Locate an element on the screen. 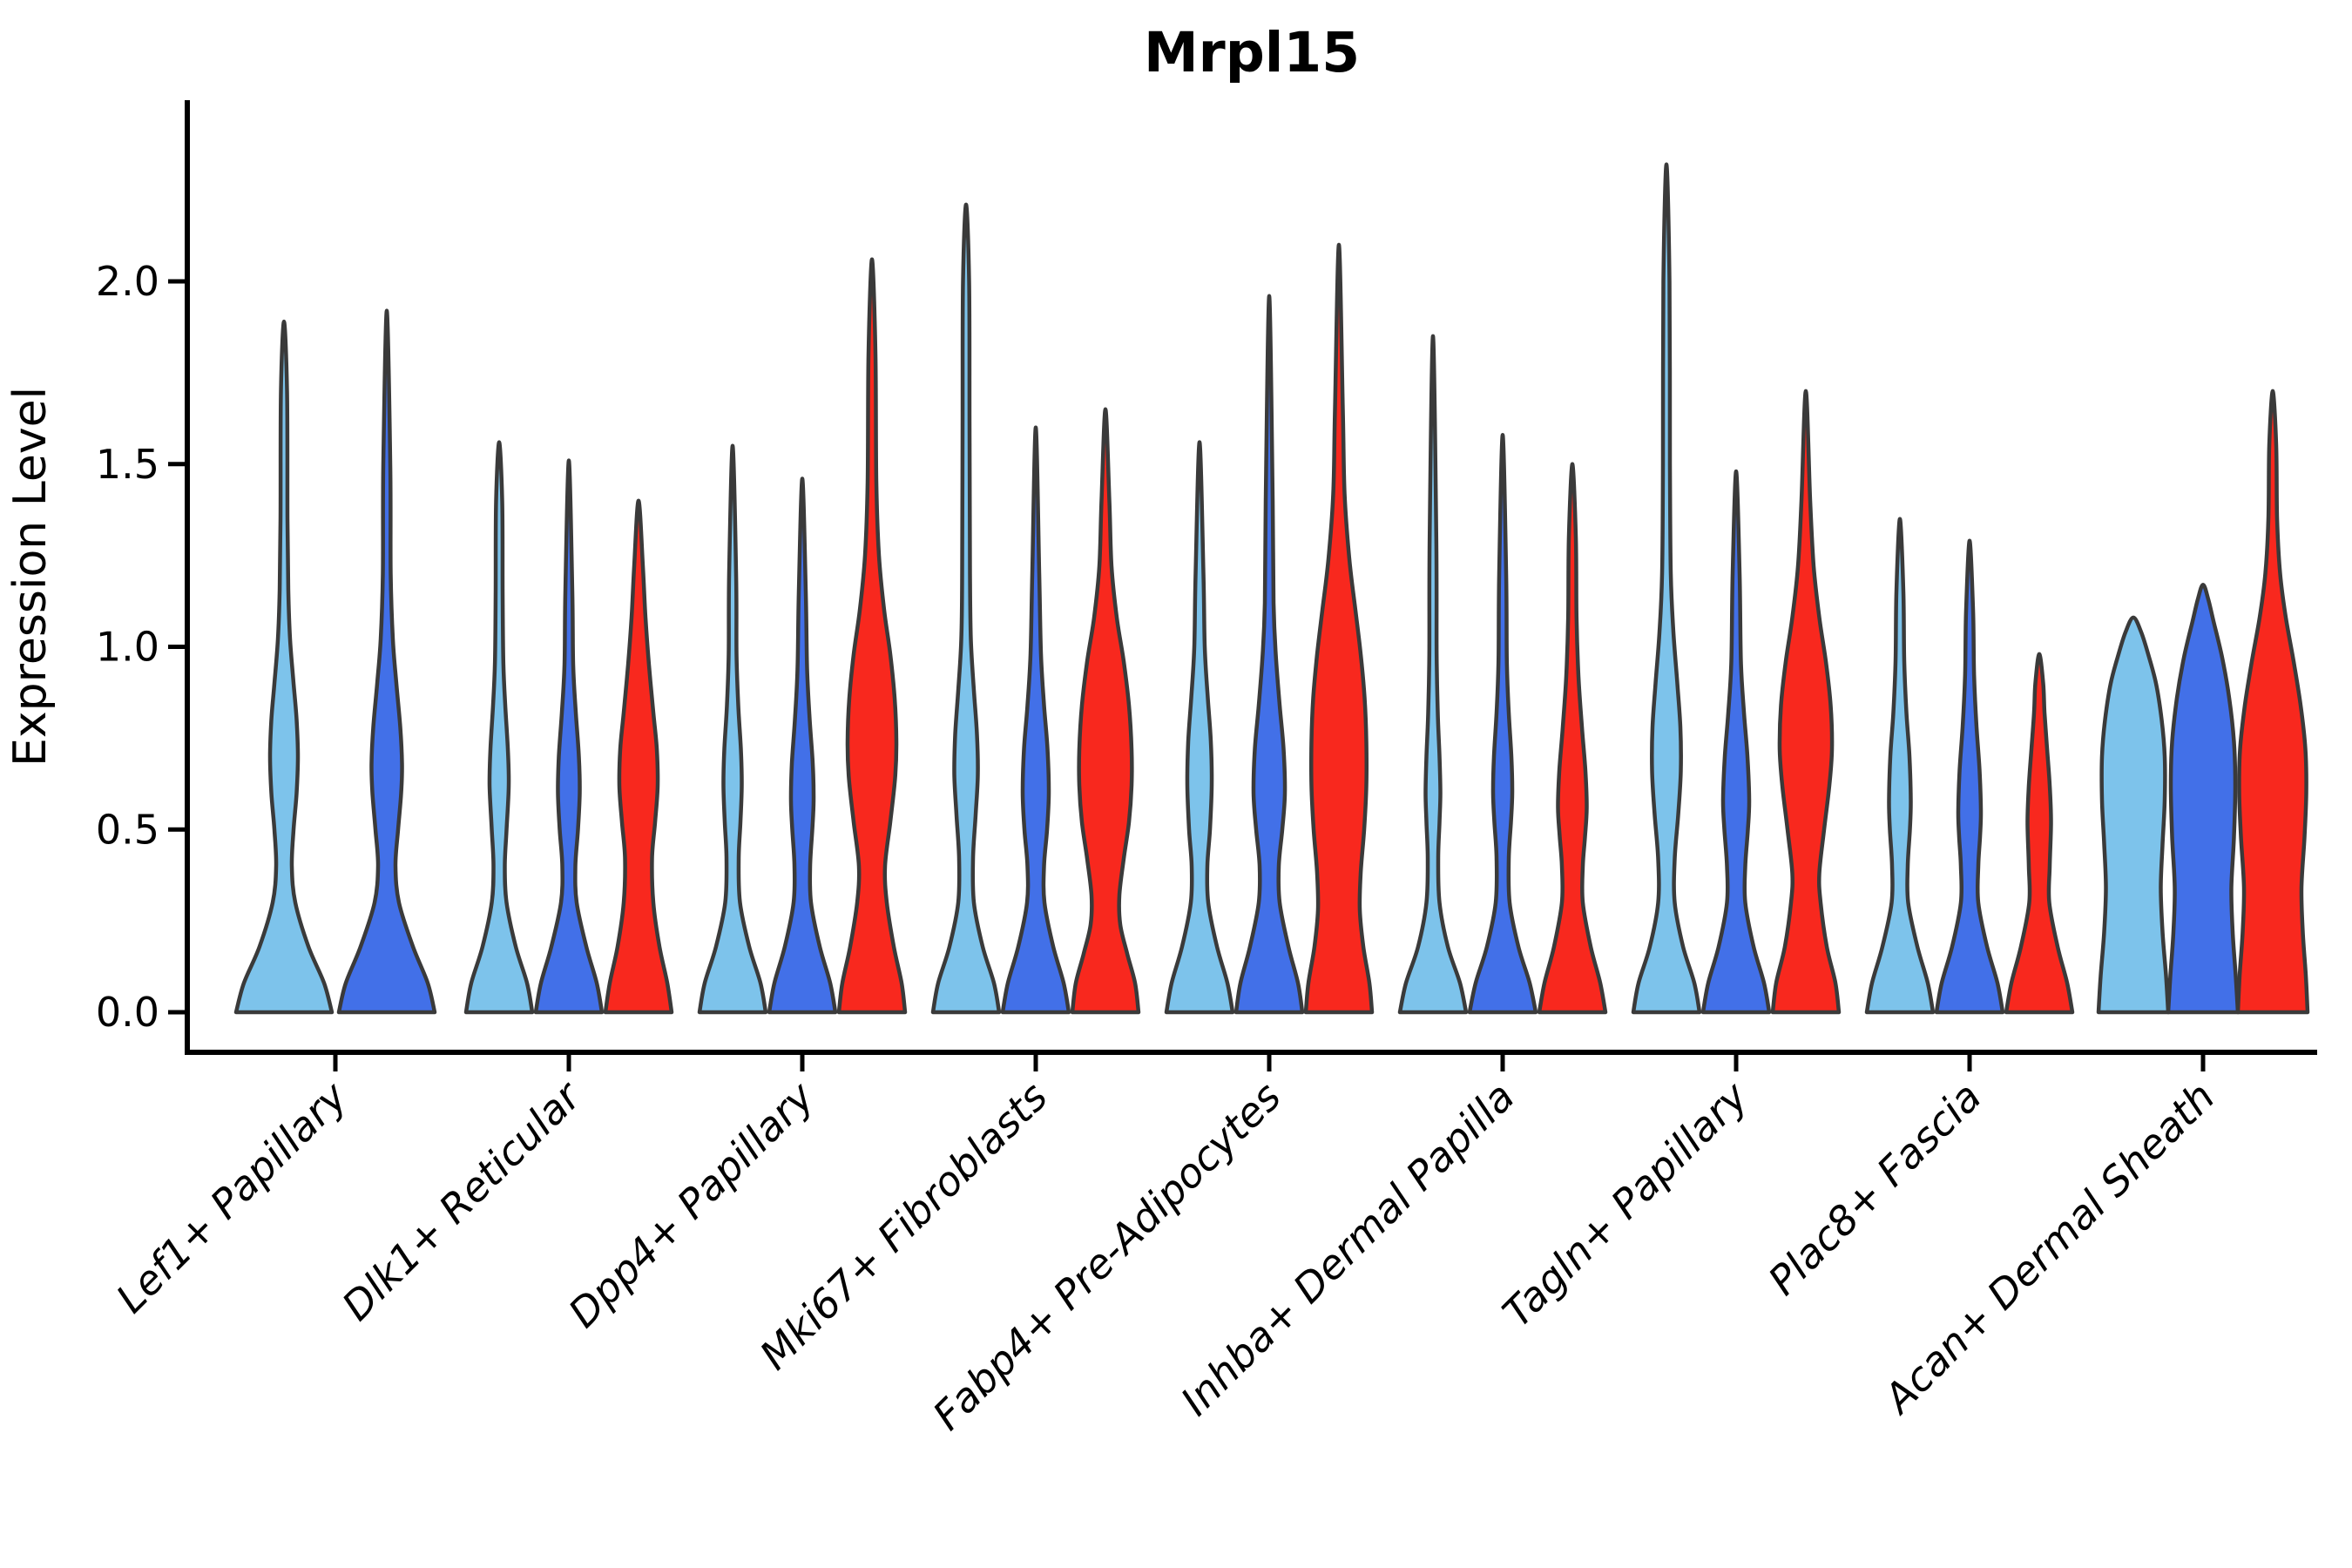 Image resolution: width=2352 pixels, height=1568 pixels. y-axis-label: Expression Level is located at coordinates (31, 577).